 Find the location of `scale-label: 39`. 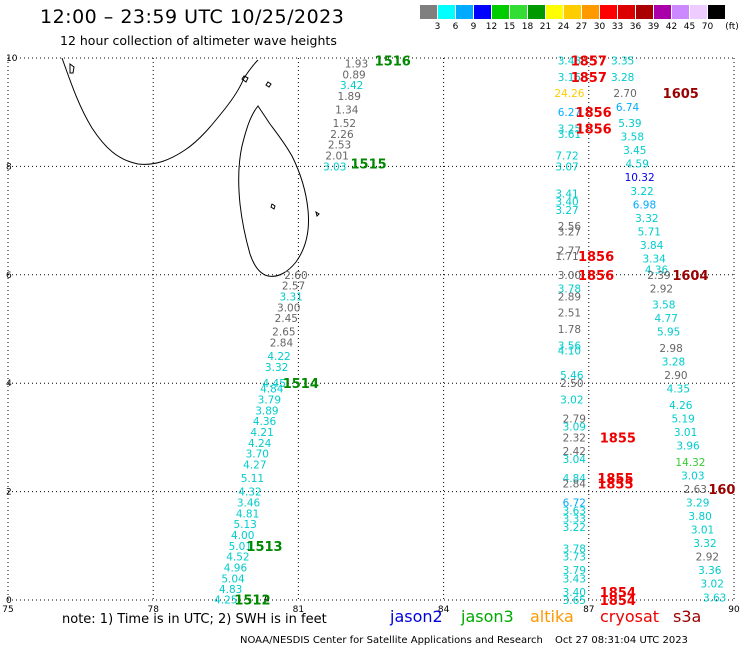

scale-label: 39 is located at coordinates (653, 27).